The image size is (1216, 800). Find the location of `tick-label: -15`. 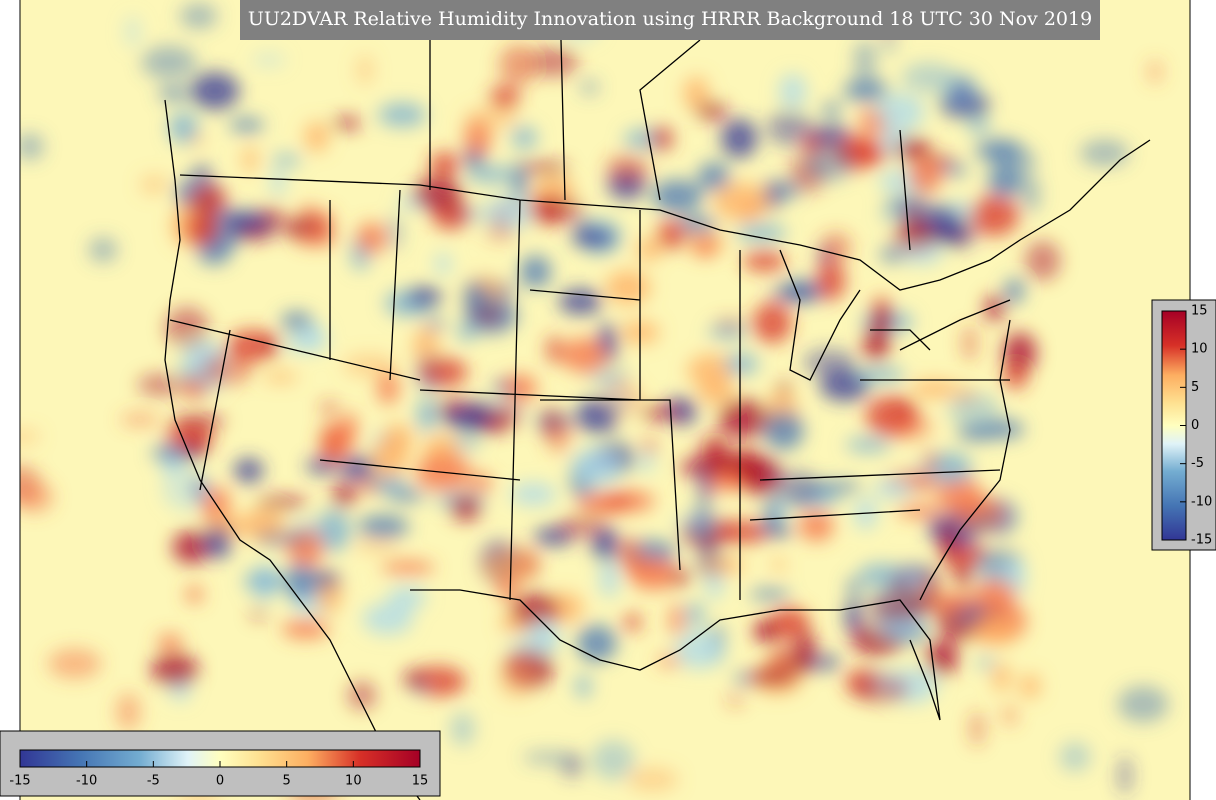

tick-label: -15 is located at coordinates (19, 781).